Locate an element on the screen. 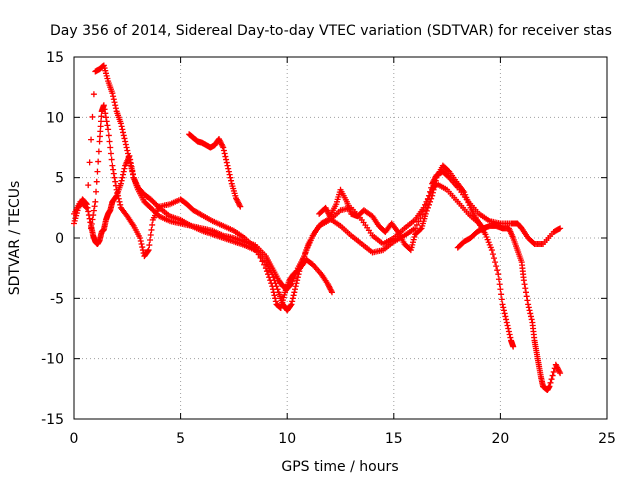 The image size is (640, 480). x-axis-label: GPS time / hours is located at coordinates (339, 467).